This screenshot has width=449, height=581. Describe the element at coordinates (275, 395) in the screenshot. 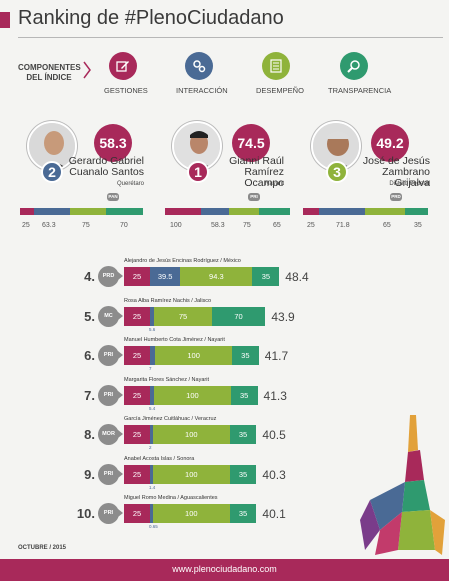

I see `row-total: 41.3` at that location.